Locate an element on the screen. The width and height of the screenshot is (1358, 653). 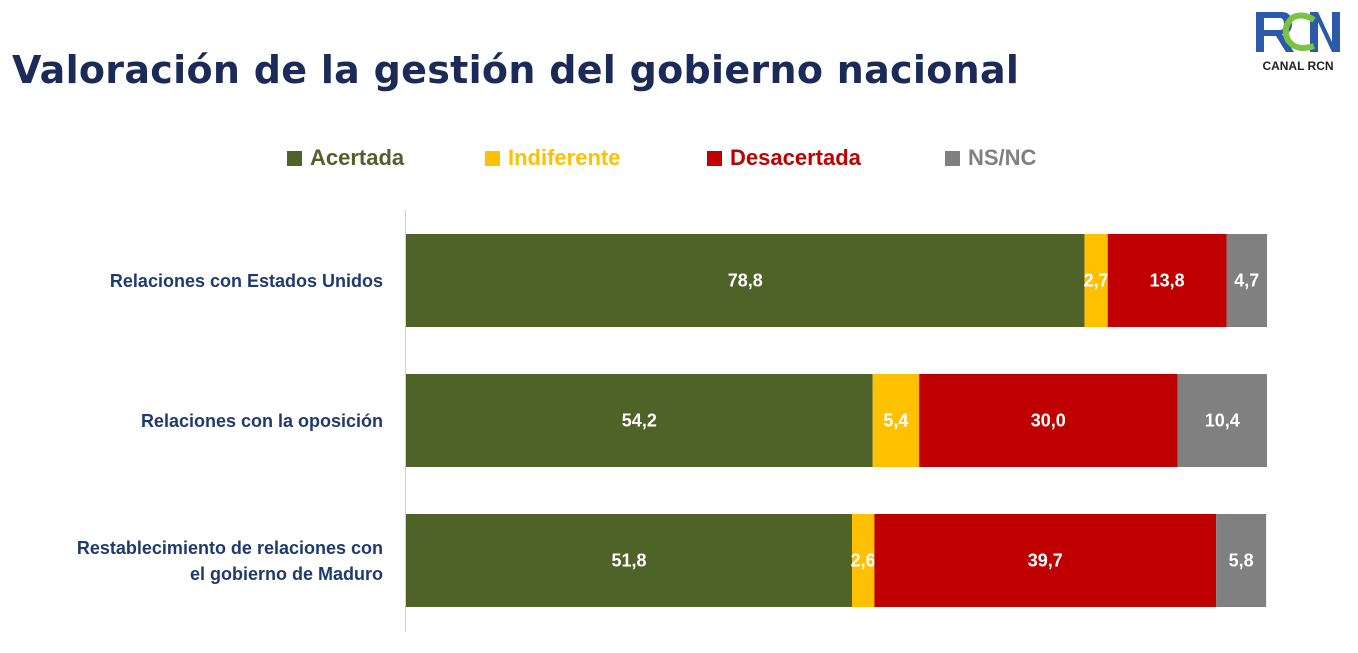
data-label: 51,8 is located at coordinates (628, 561).